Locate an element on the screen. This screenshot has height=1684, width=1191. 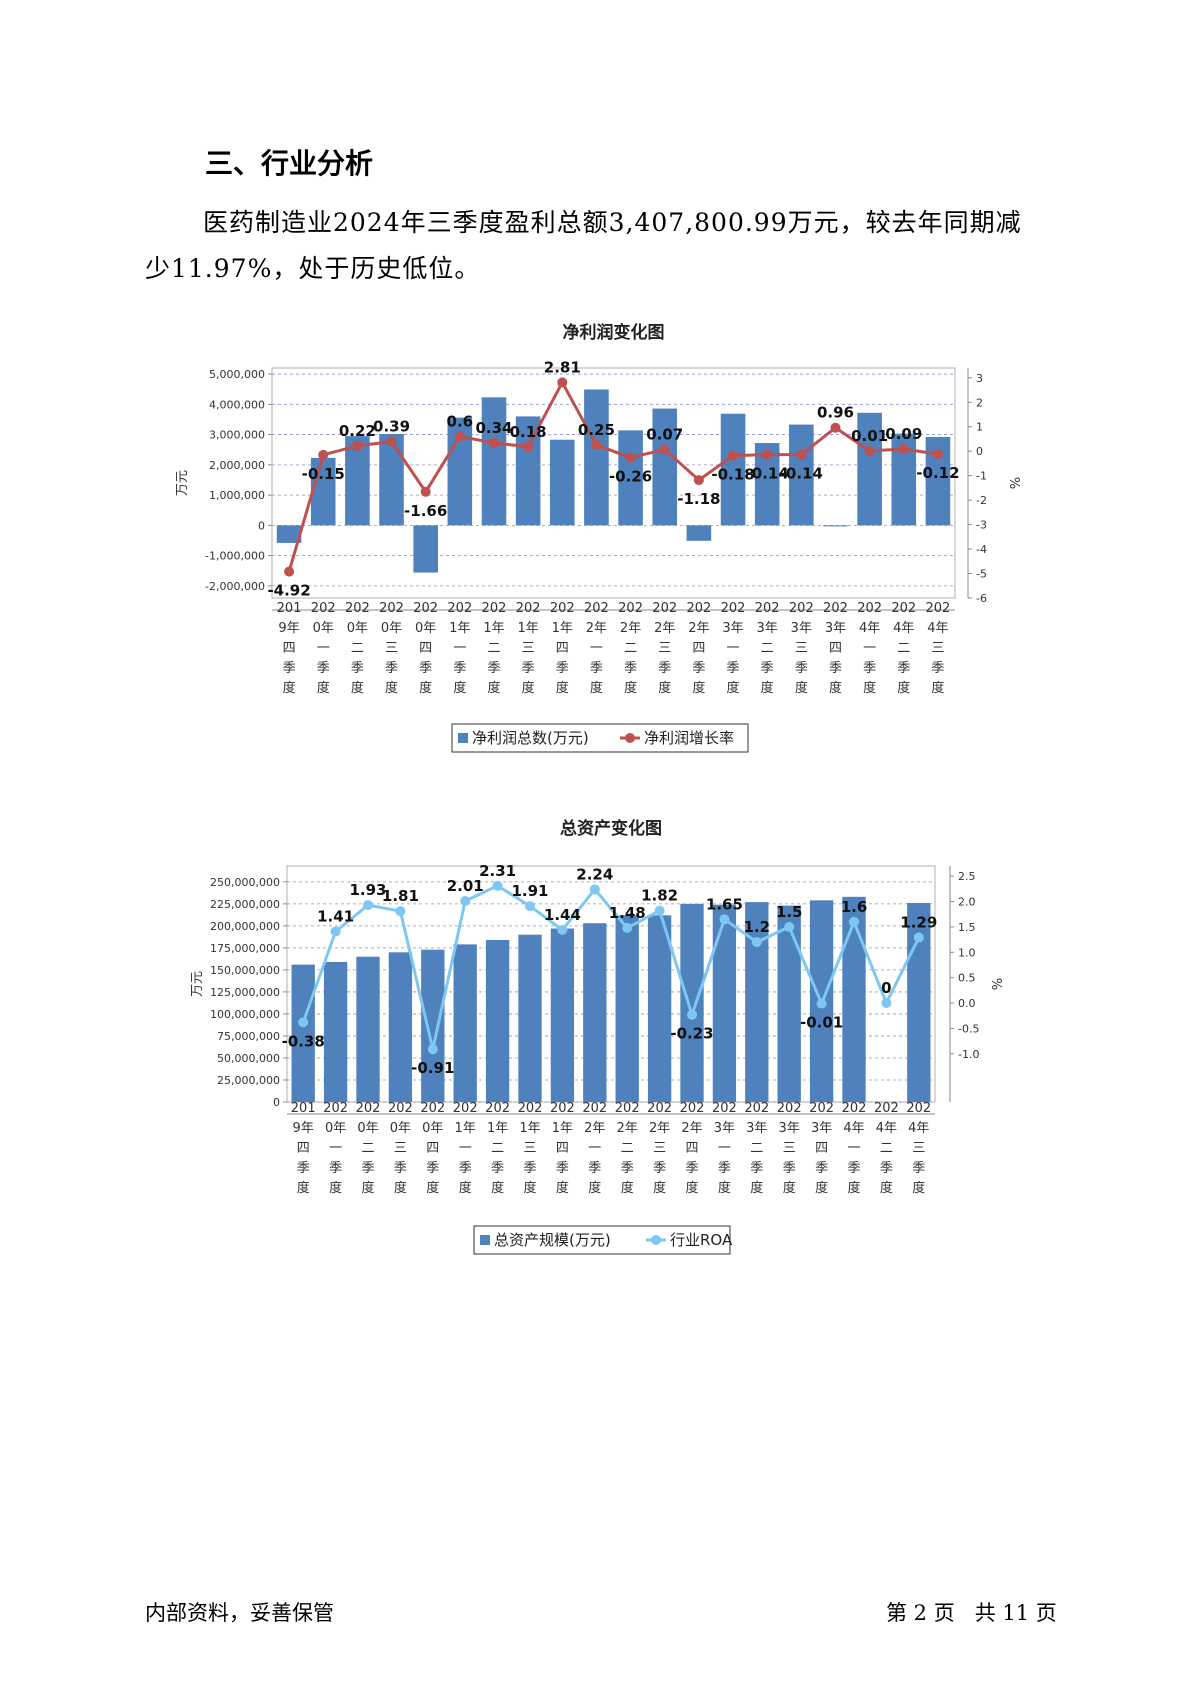
x-tick-label: 202 1年四季度 is located at coordinates (562, 1148).